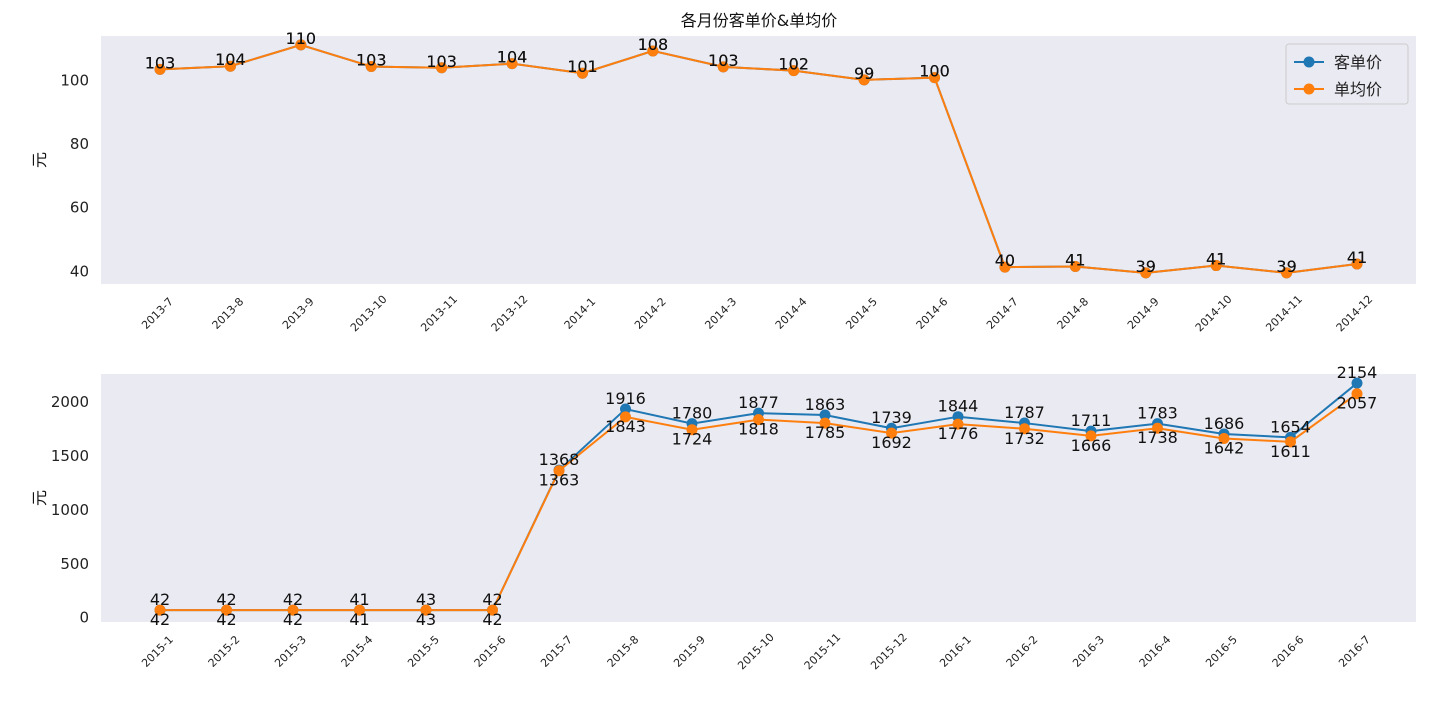 This screenshot has width=1444, height=703. What do you see at coordinates (439, 314) in the screenshot?
I see `x-tick-label: 2013-11` at bounding box center [439, 314].